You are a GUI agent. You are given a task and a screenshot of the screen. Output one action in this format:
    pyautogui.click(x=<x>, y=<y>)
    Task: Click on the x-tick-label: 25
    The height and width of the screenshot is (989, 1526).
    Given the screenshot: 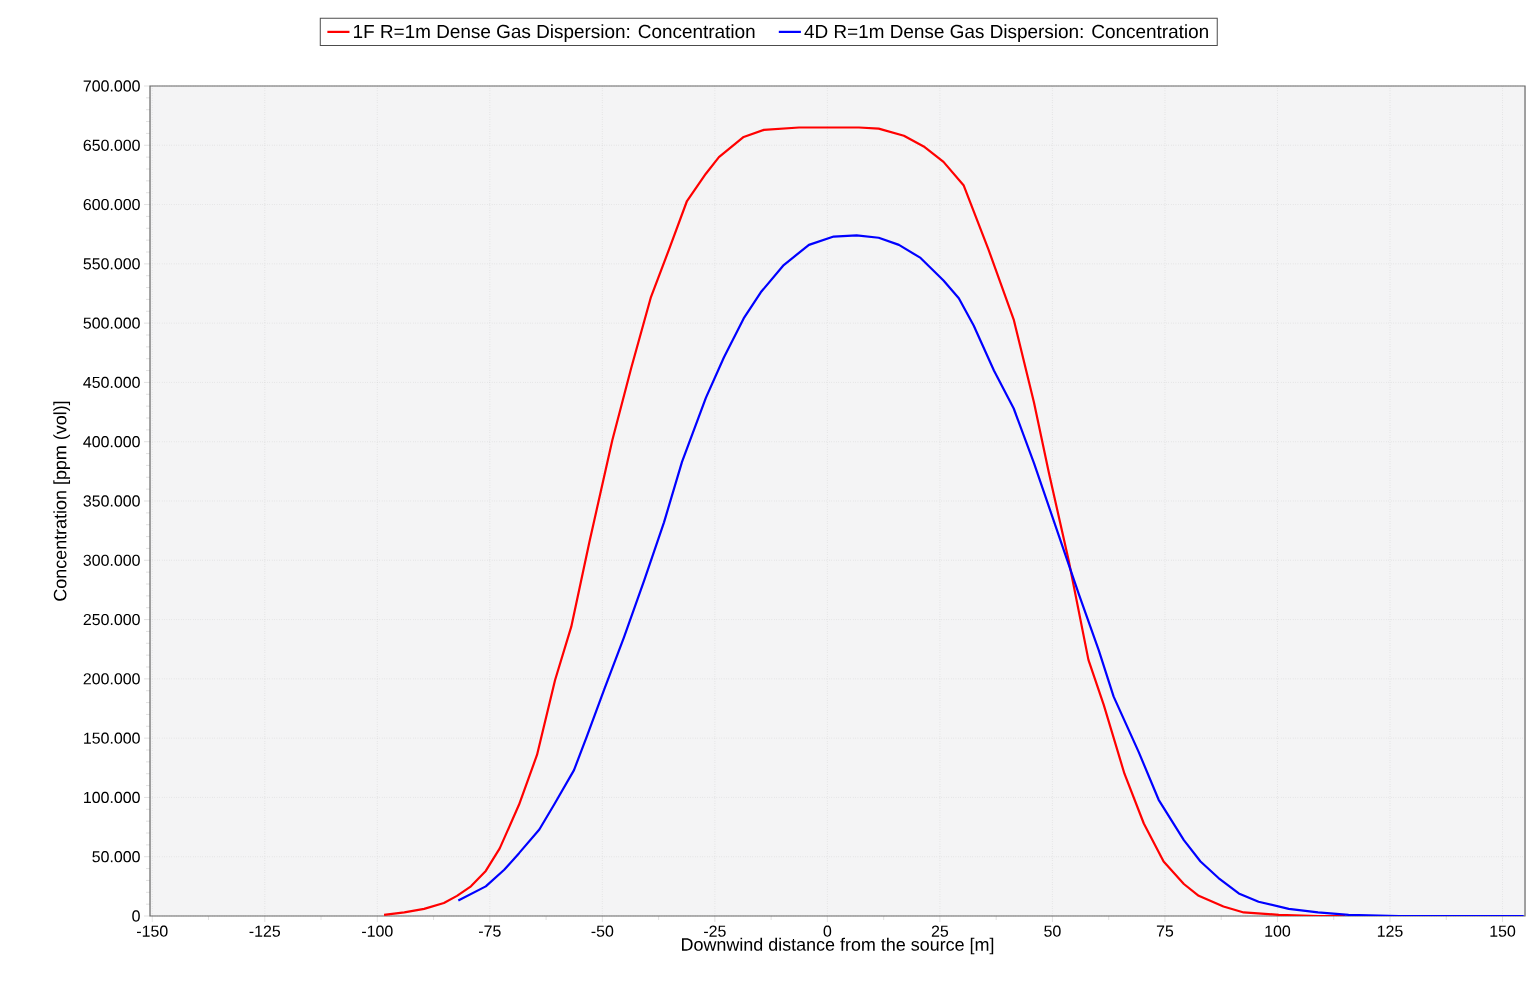 What is the action you would take?
    pyautogui.click(x=940, y=931)
    